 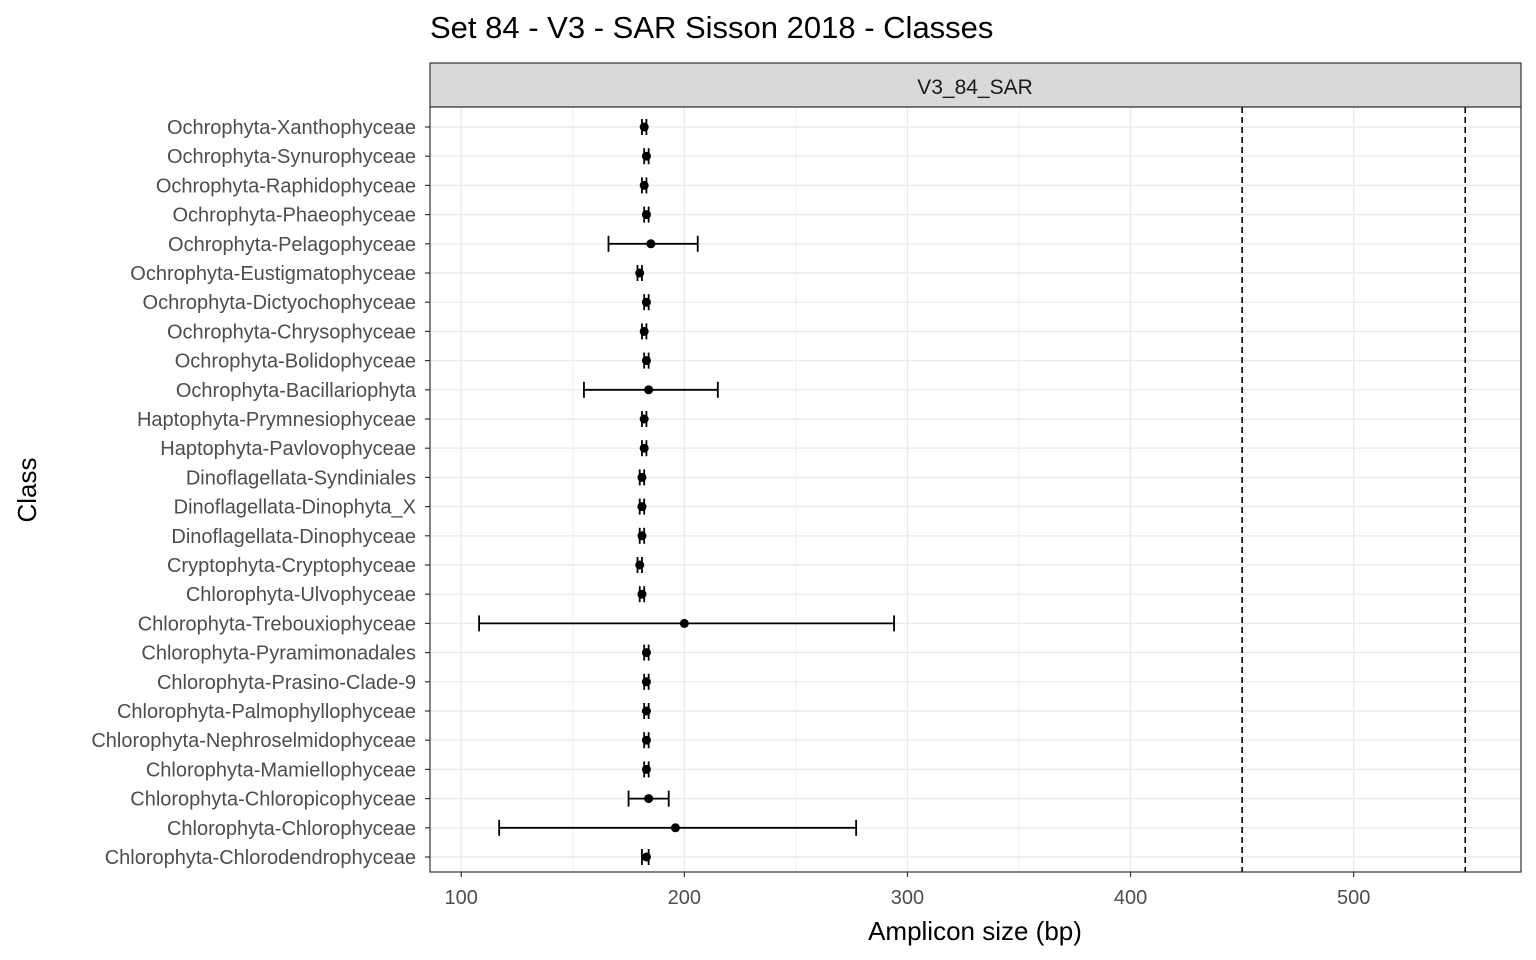 What do you see at coordinates (276, 420) in the screenshot?
I see `y-tick-label: Haptophyta-Prymnesiophyceae` at bounding box center [276, 420].